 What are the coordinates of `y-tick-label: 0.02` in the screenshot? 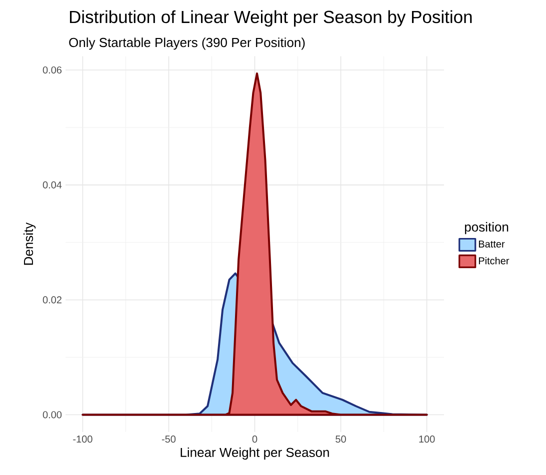 It's located at (52, 300).